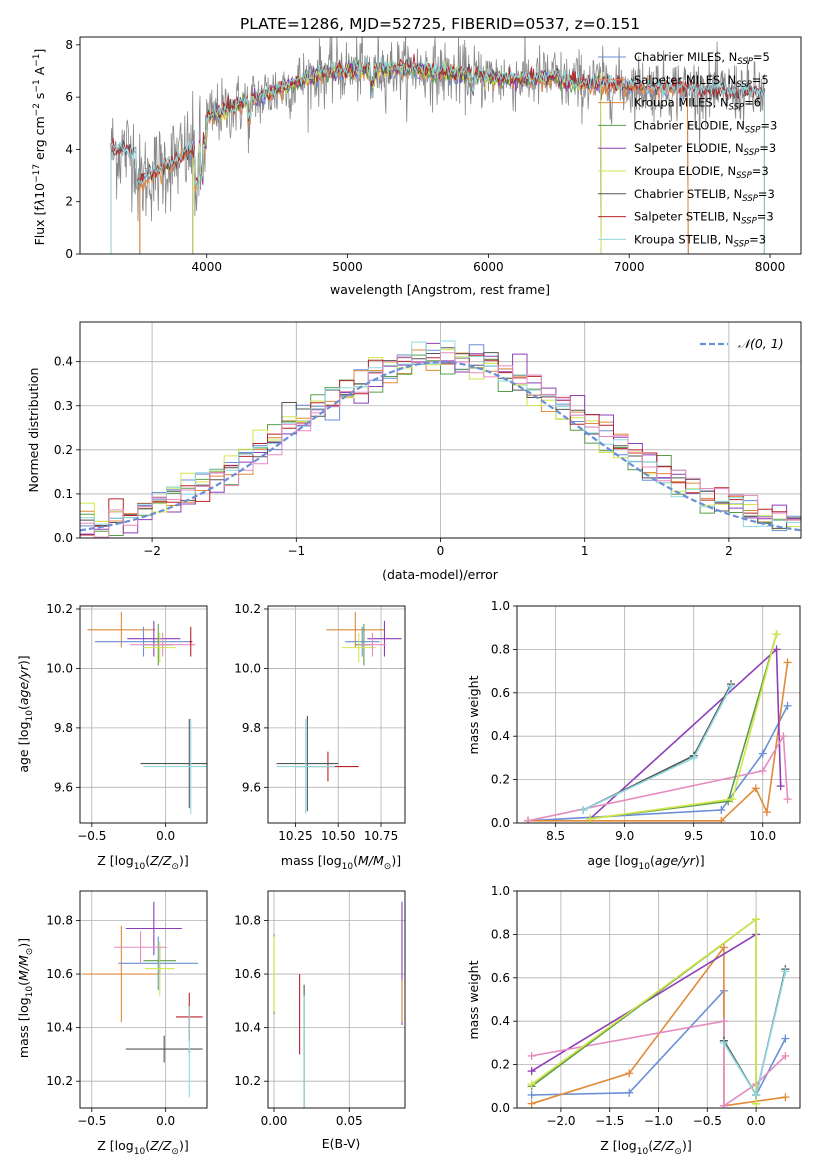 This screenshot has width=819, height=1170. What do you see at coordinates (658, 1011) in the screenshot?
I see `weight-plot-area` at bounding box center [658, 1011].